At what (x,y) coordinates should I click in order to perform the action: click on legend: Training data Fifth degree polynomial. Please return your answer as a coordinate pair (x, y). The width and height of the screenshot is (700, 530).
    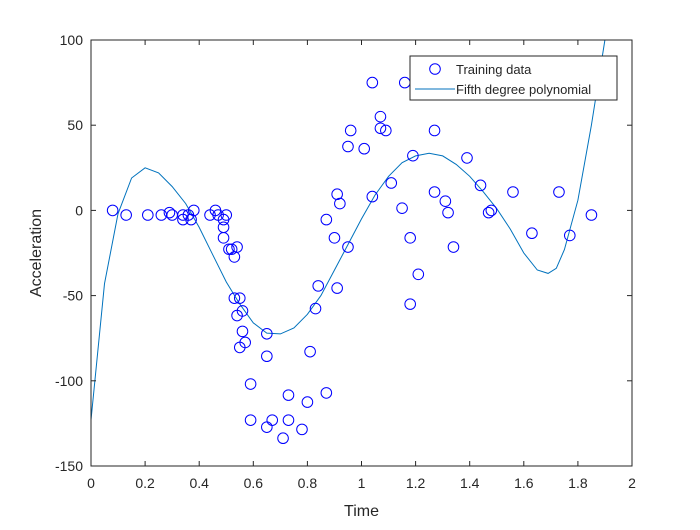
    Looking at the image, I should click on (513, 78).